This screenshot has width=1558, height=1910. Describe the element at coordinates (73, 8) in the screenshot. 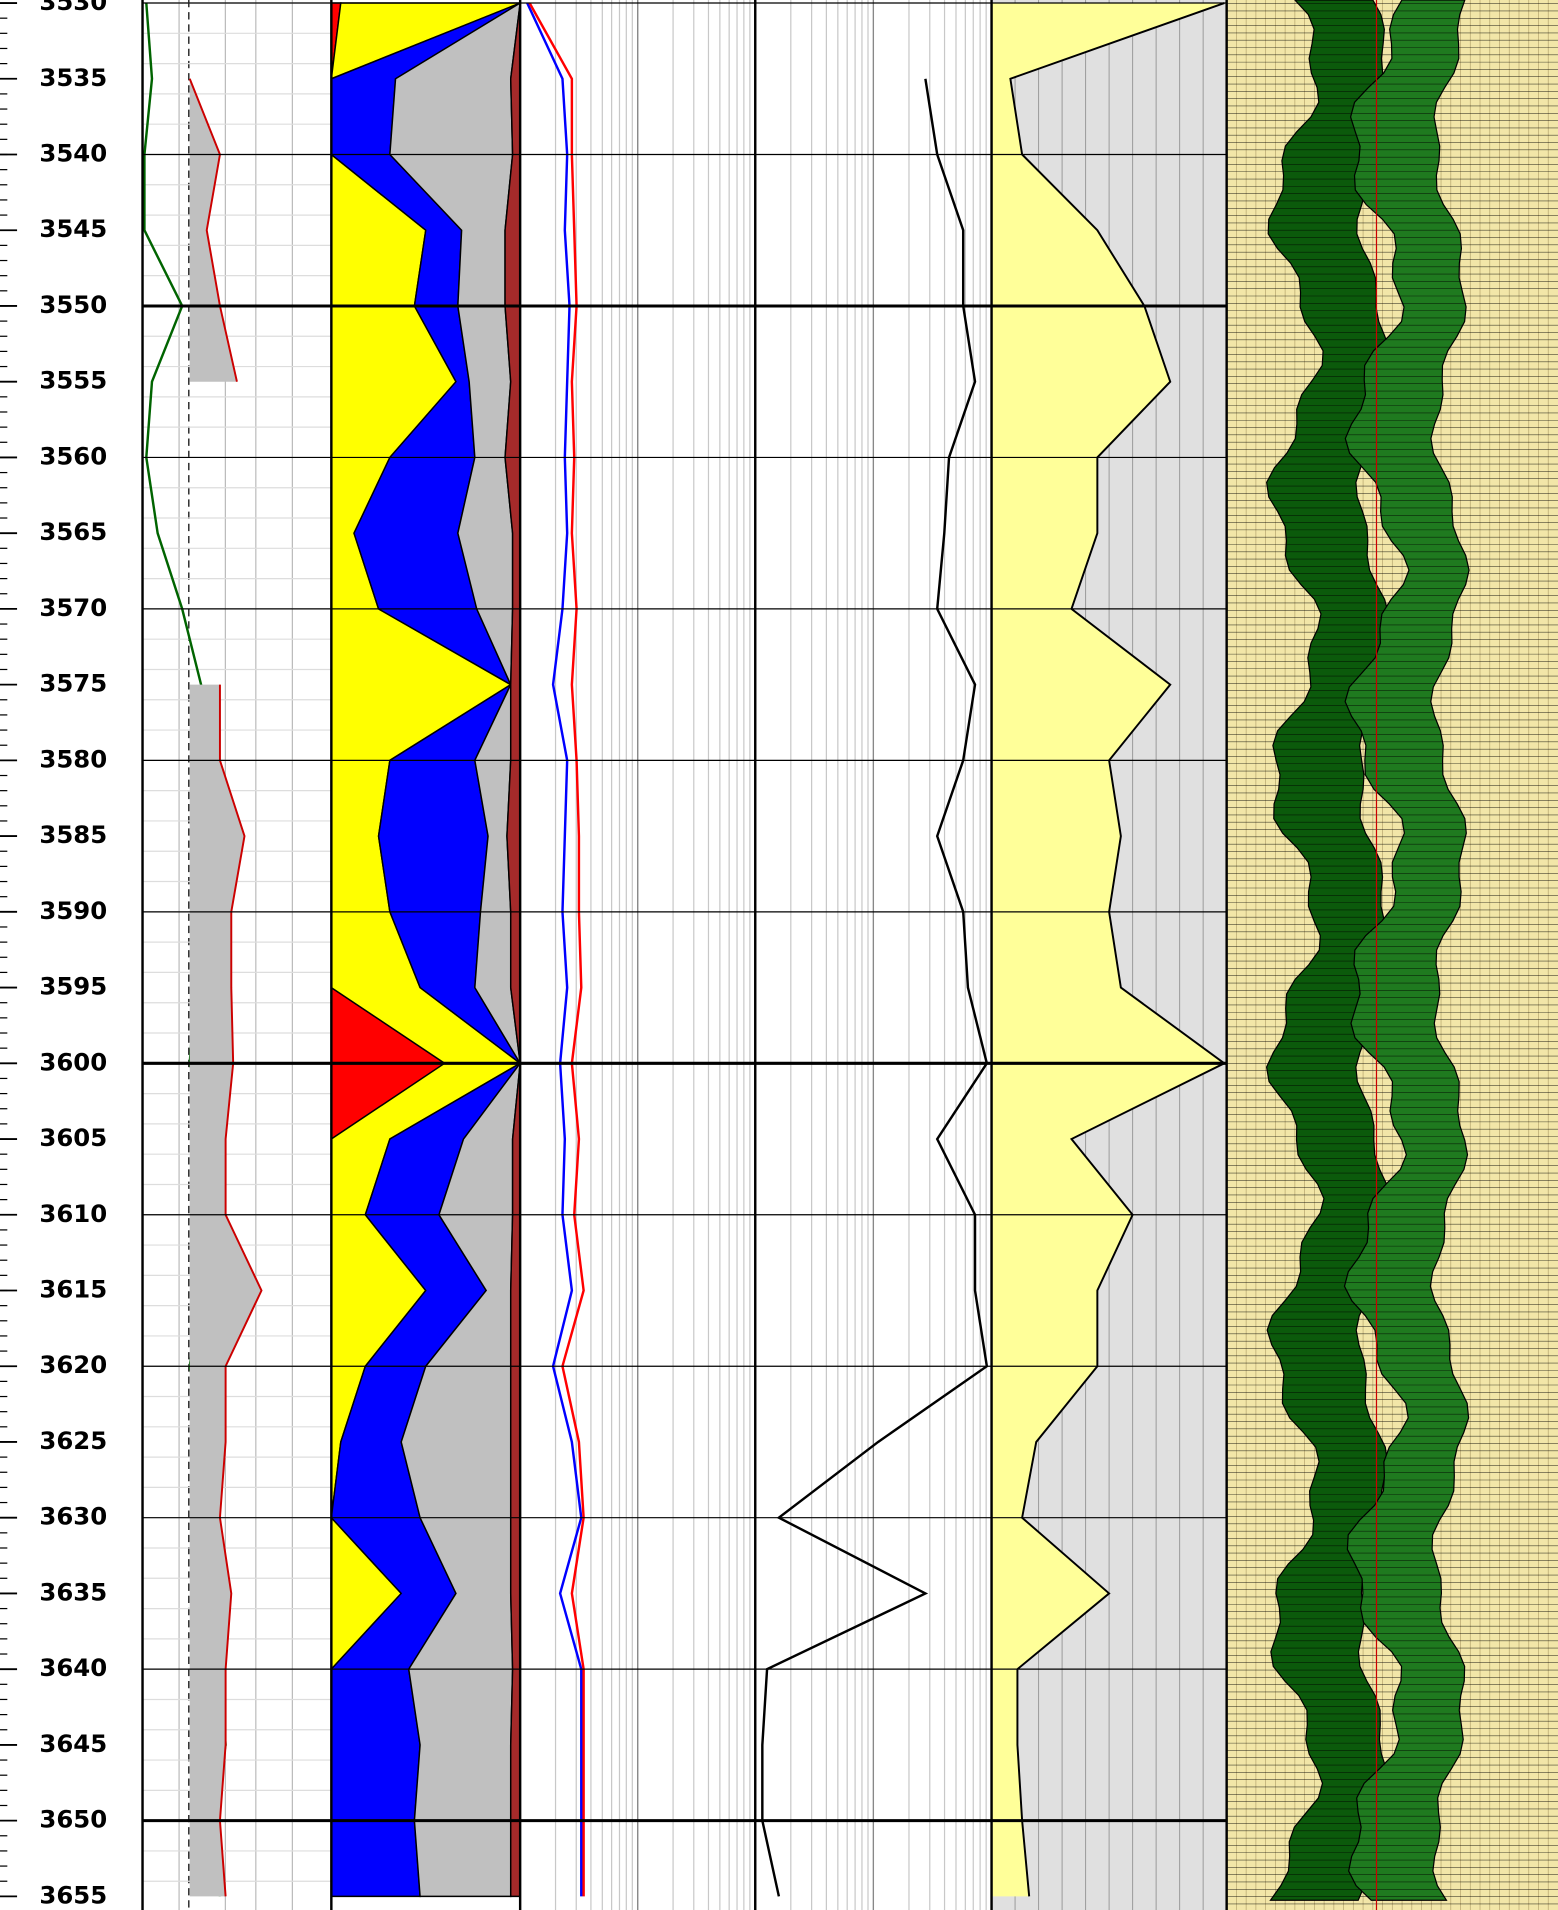

I see `y-tick-label: 3530` at that location.